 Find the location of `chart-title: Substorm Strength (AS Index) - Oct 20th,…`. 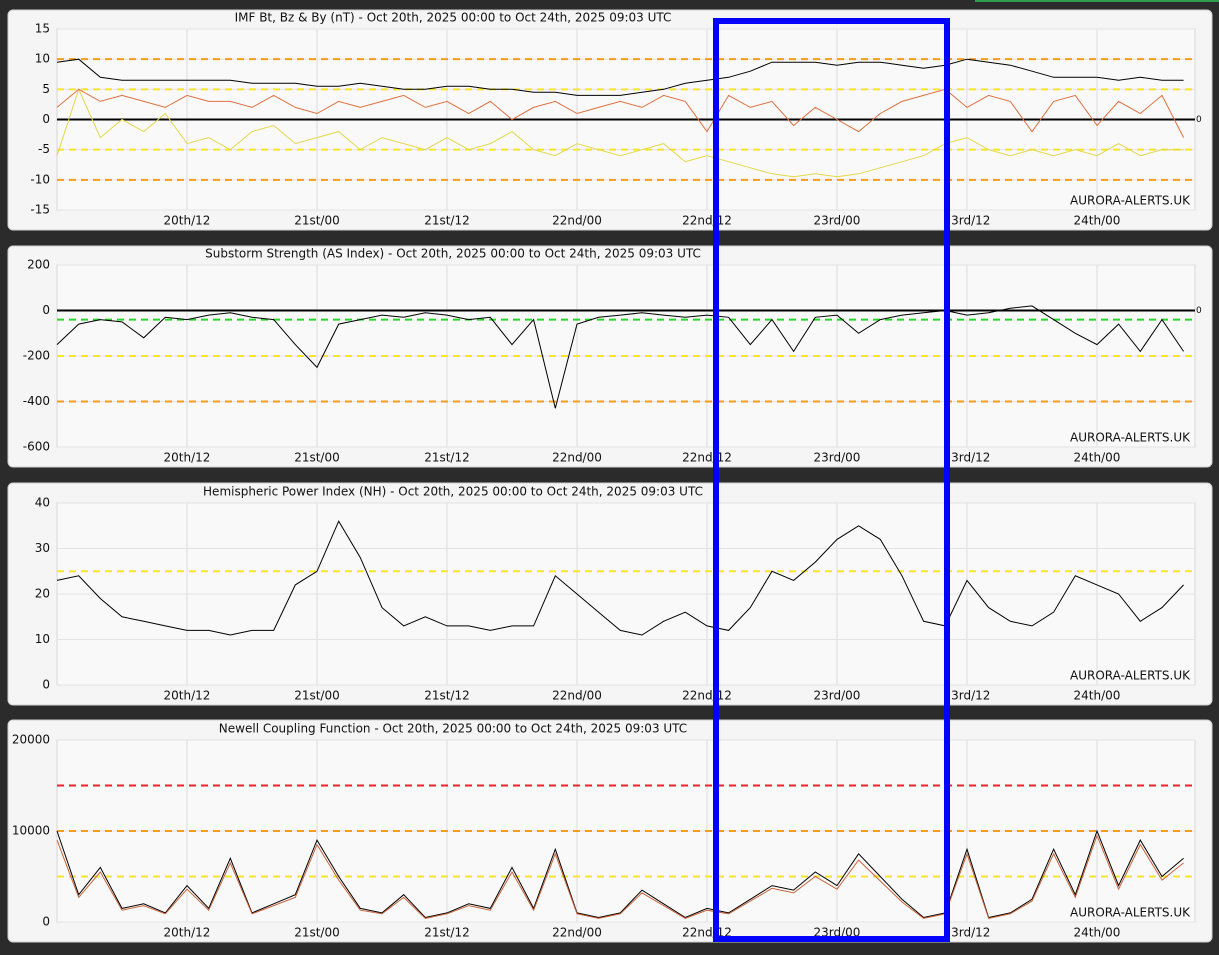

chart-title: Substorm Strength (AS Index) - Oct 20th,… is located at coordinates (453, 254).